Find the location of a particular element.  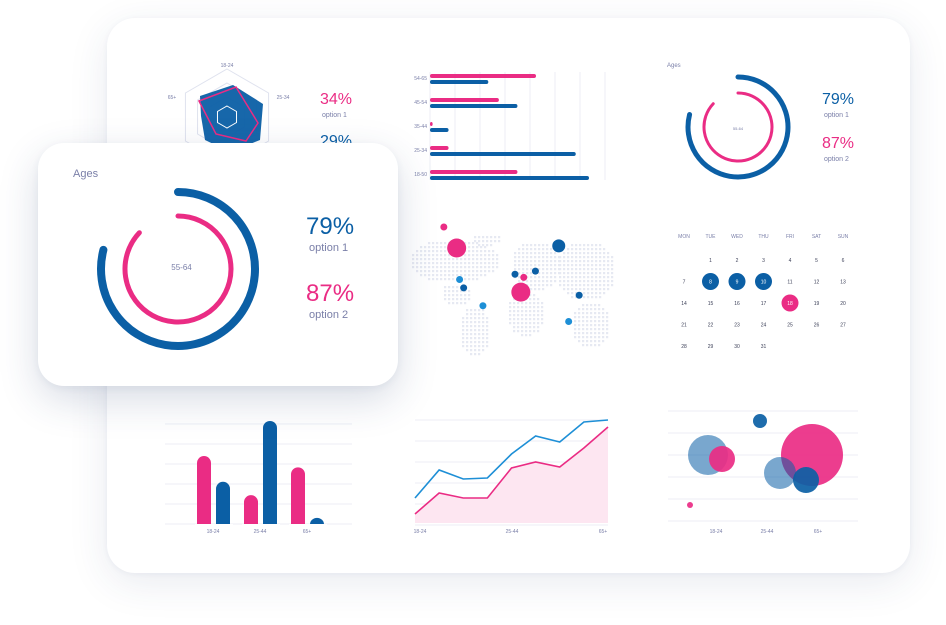

hbar-category-label: 25-34 is located at coordinates (420, 151).